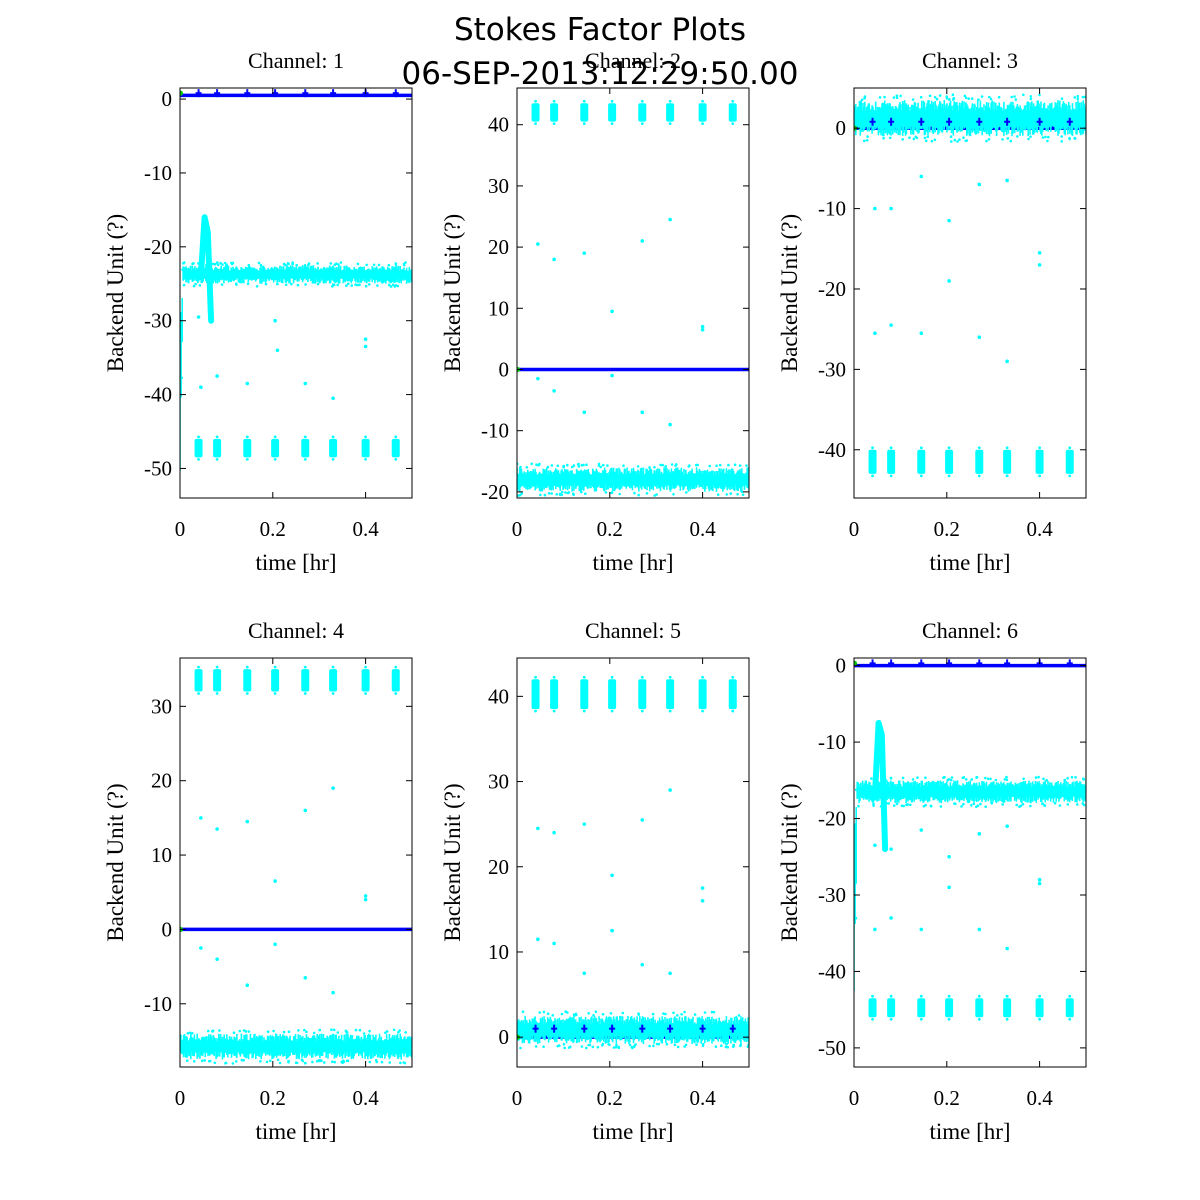 This screenshot has height=1200, width=1200. I want to click on x-axis-label: time [hr], so click(295, 1131).